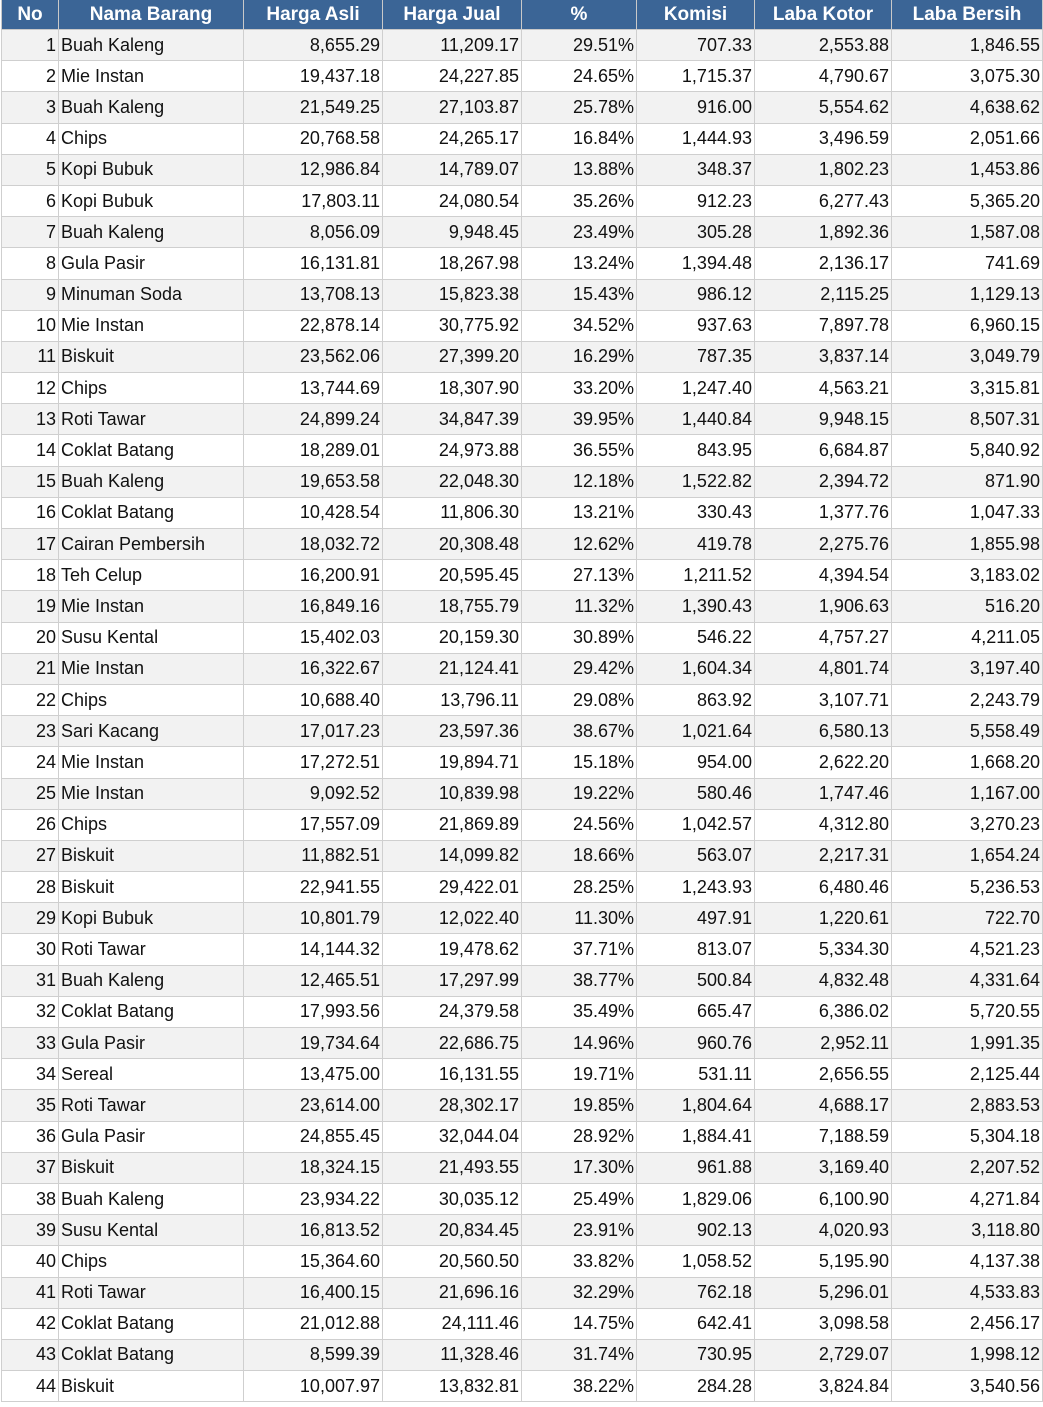 The width and height of the screenshot is (1043, 1407). I want to click on cell-komisi: 1,021.64, so click(695, 731).